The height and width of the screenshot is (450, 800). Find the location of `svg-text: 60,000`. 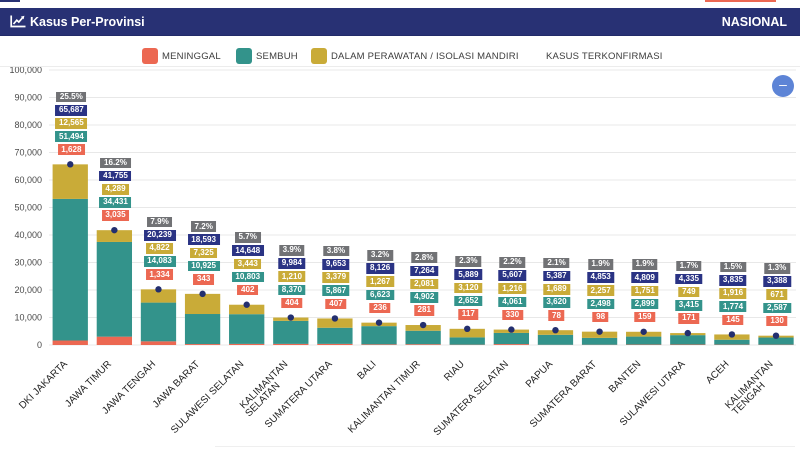

svg-text: 60,000 is located at coordinates (28, 180).